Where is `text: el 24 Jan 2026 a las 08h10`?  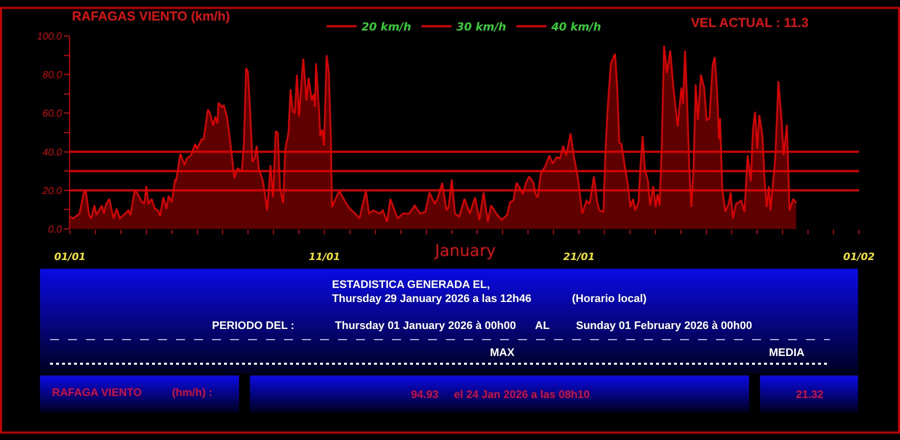 text: el 24 Jan 2026 a las 08h10 is located at coordinates (522, 395).